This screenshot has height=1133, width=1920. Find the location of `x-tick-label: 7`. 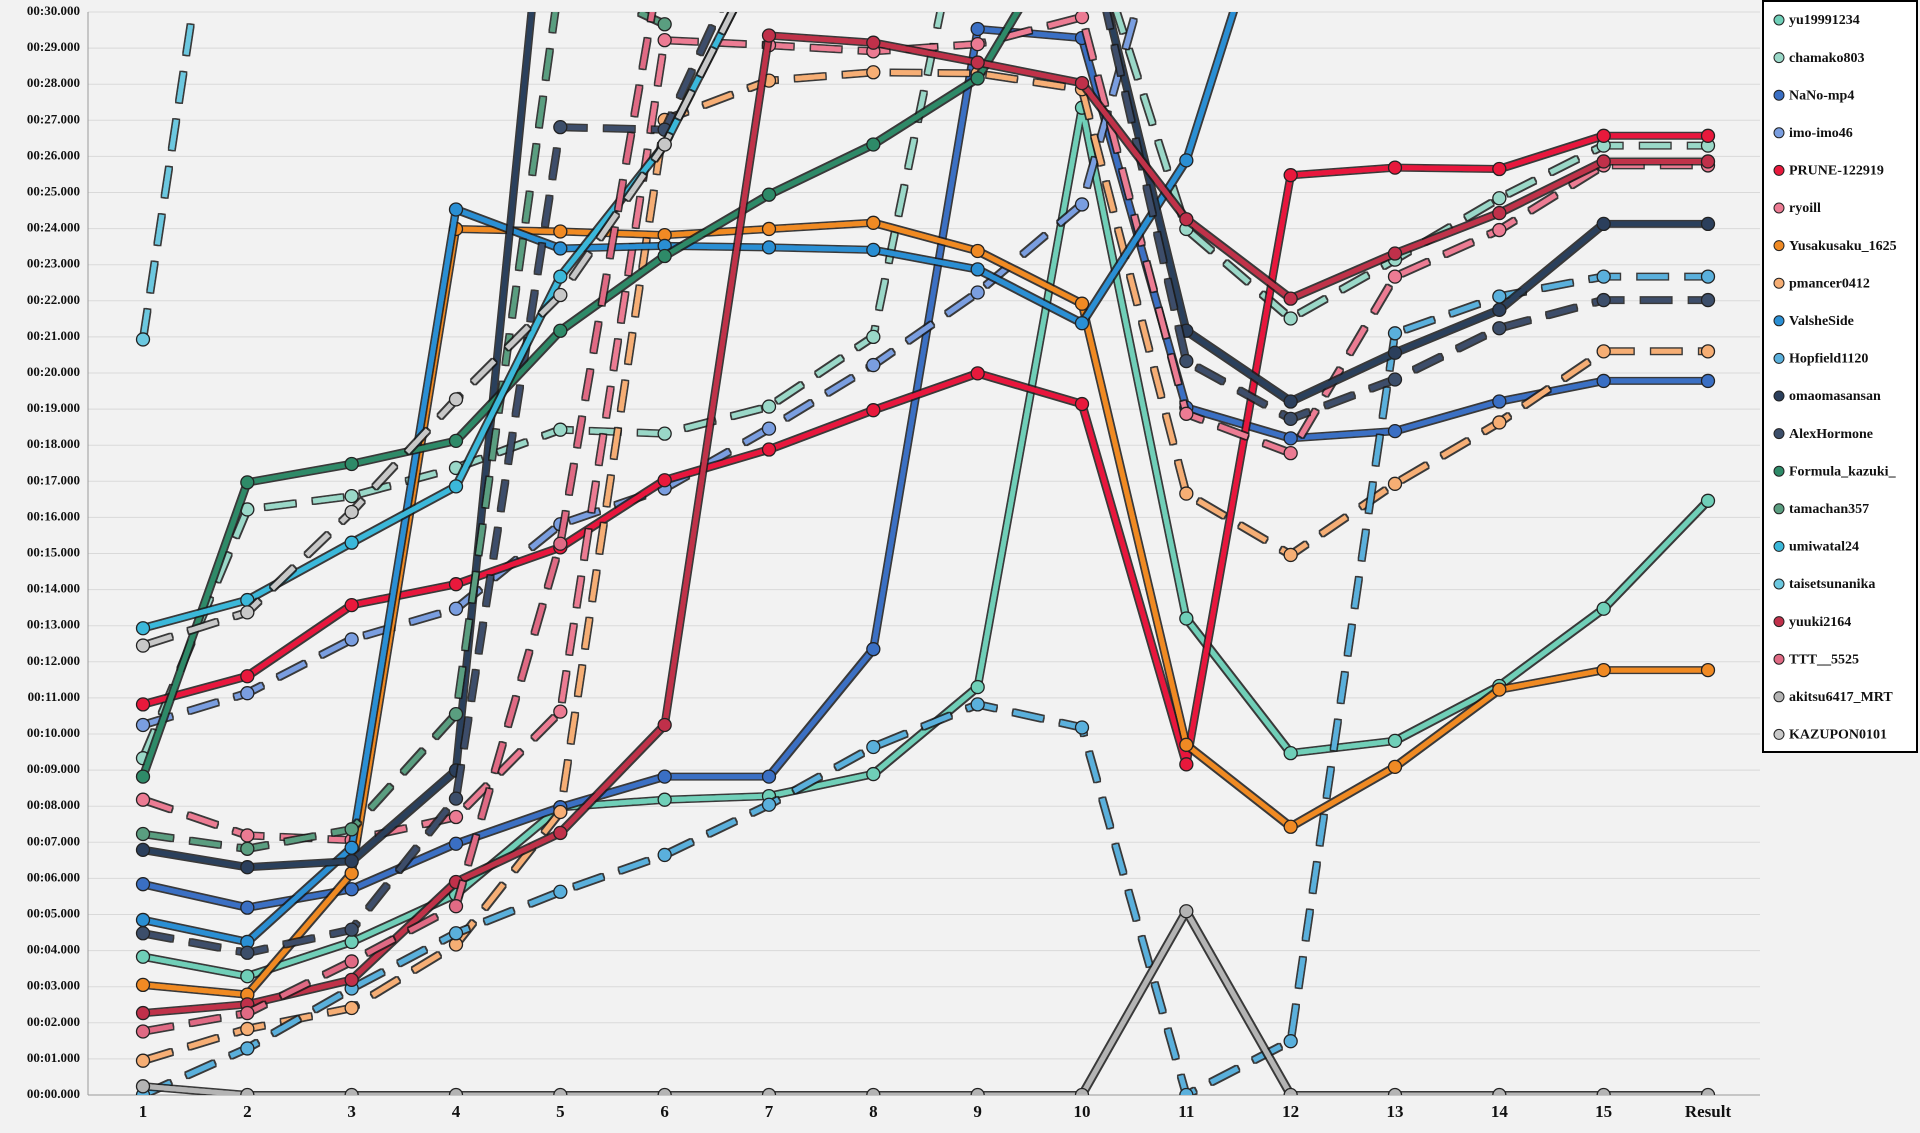

x-tick-label: 7 is located at coordinates (769, 1111).